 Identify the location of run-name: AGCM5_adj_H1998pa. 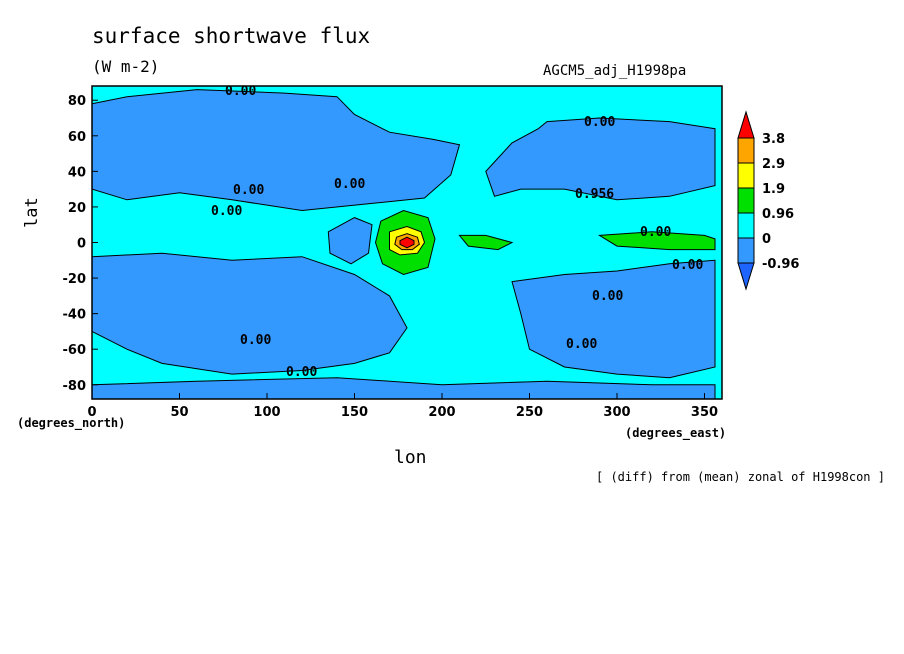
(615, 71).